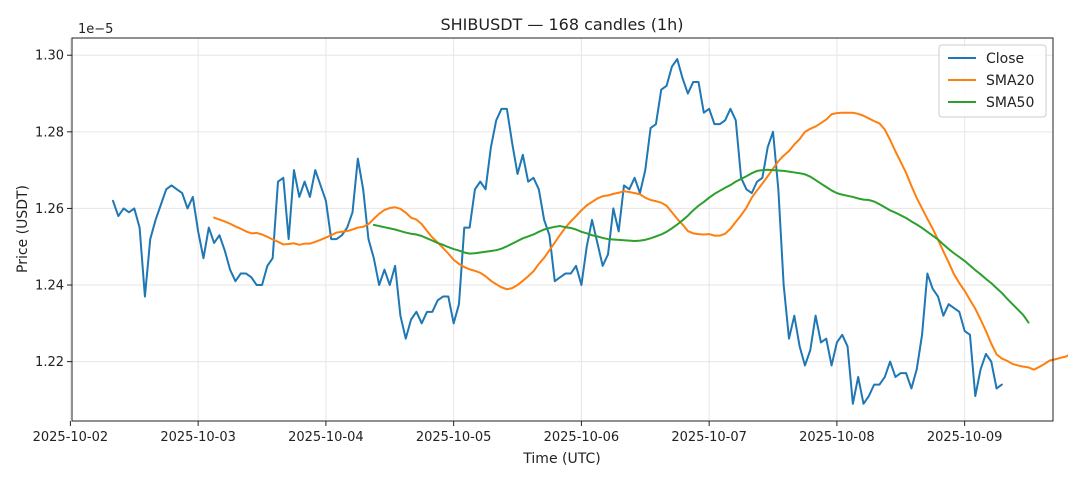  I want to click on legend-frame, so click(992, 81).